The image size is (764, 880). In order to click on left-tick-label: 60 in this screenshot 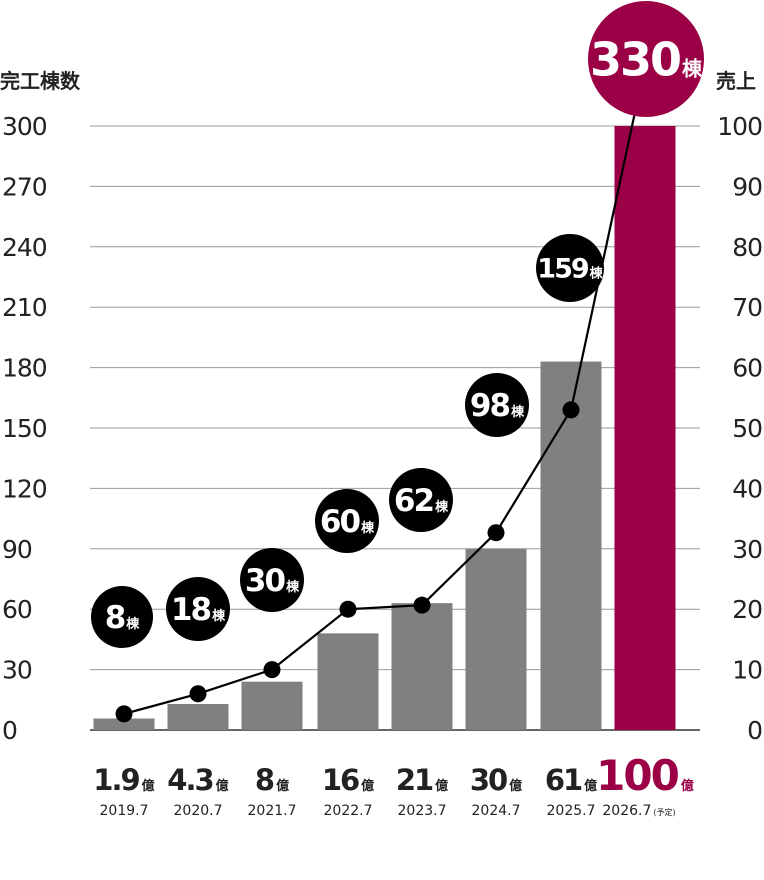, I will do `click(17, 609)`.